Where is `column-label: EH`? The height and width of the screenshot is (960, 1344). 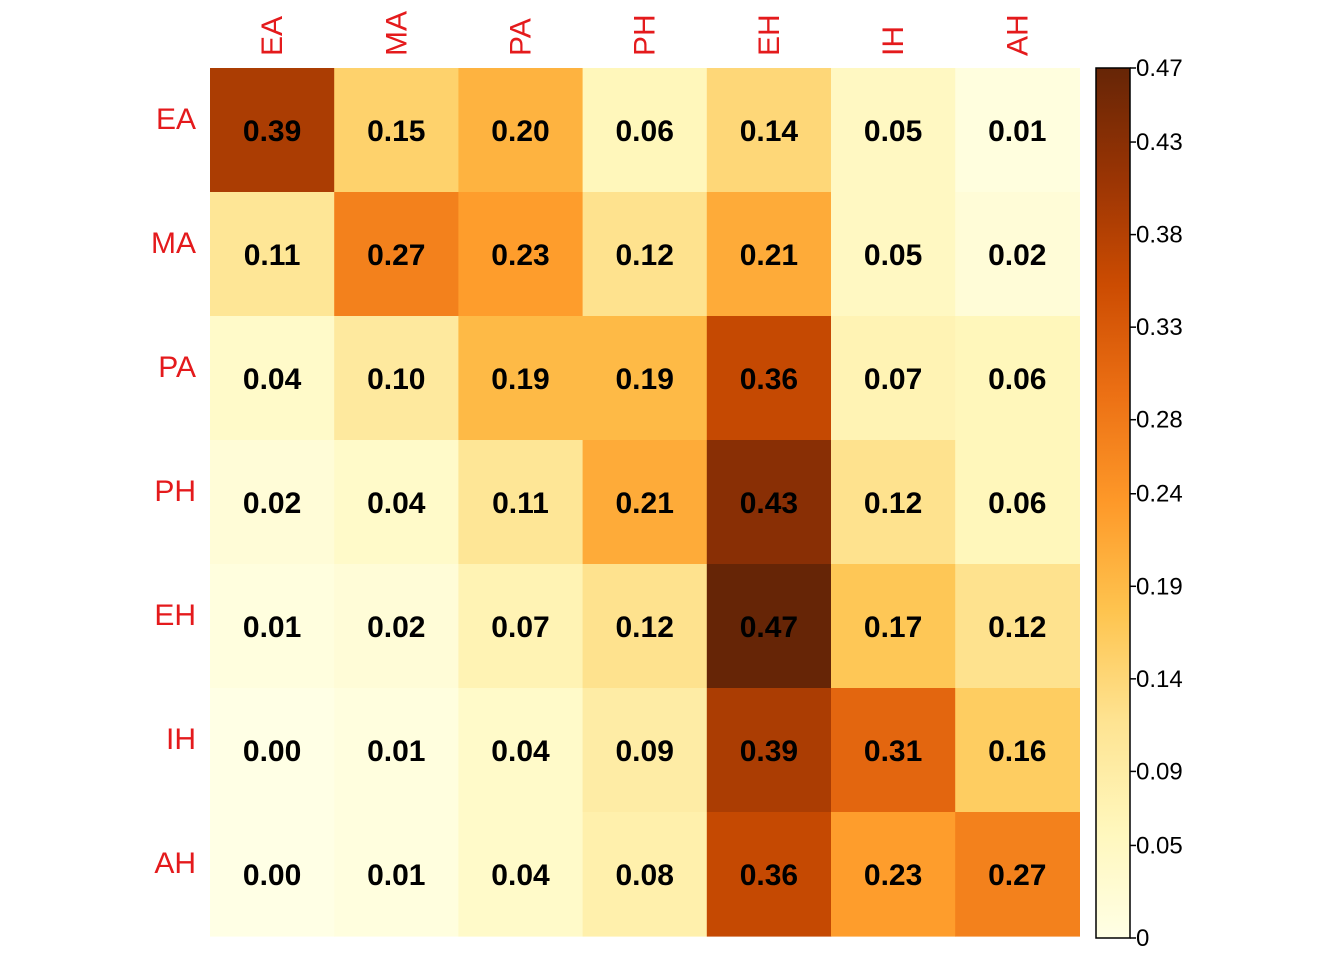 column-label: EH is located at coordinates (769, 35).